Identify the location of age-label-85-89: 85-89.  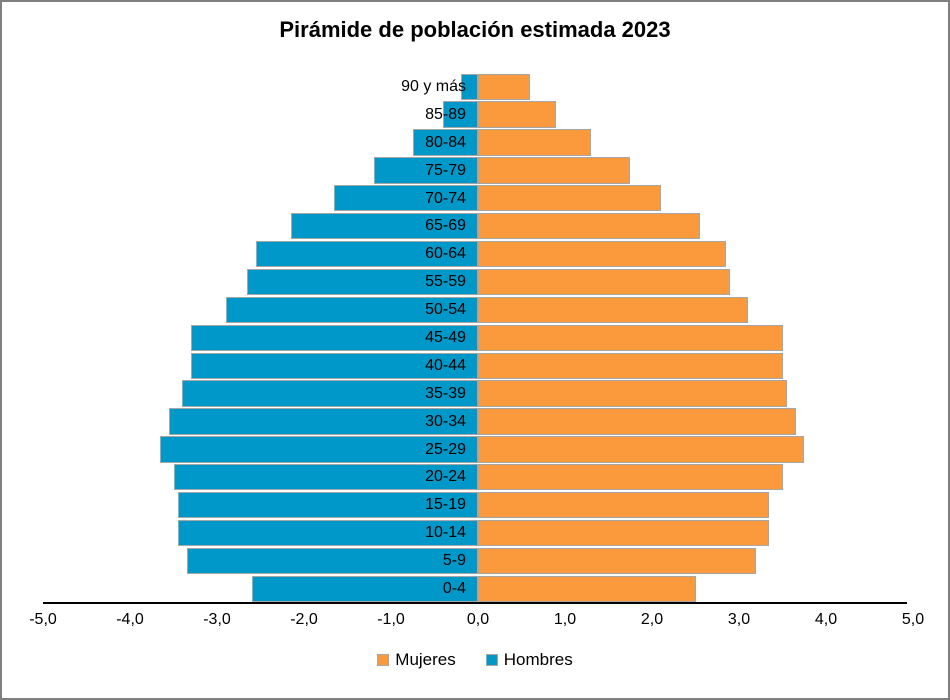
(445, 114).